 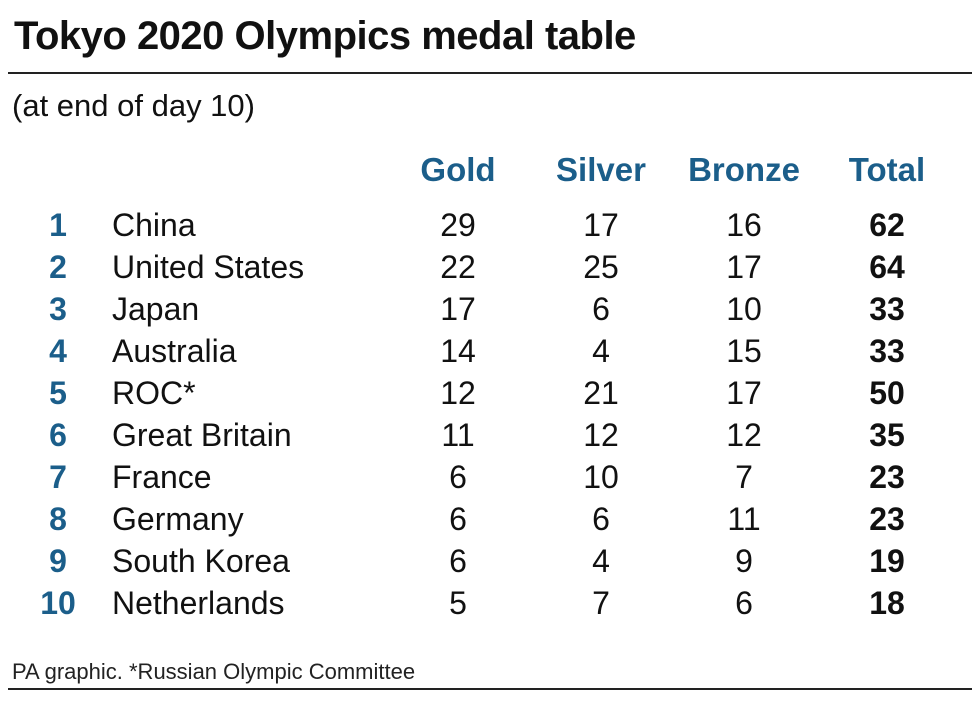 I want to click on total-cell: 62, so click(x=887, y=225).